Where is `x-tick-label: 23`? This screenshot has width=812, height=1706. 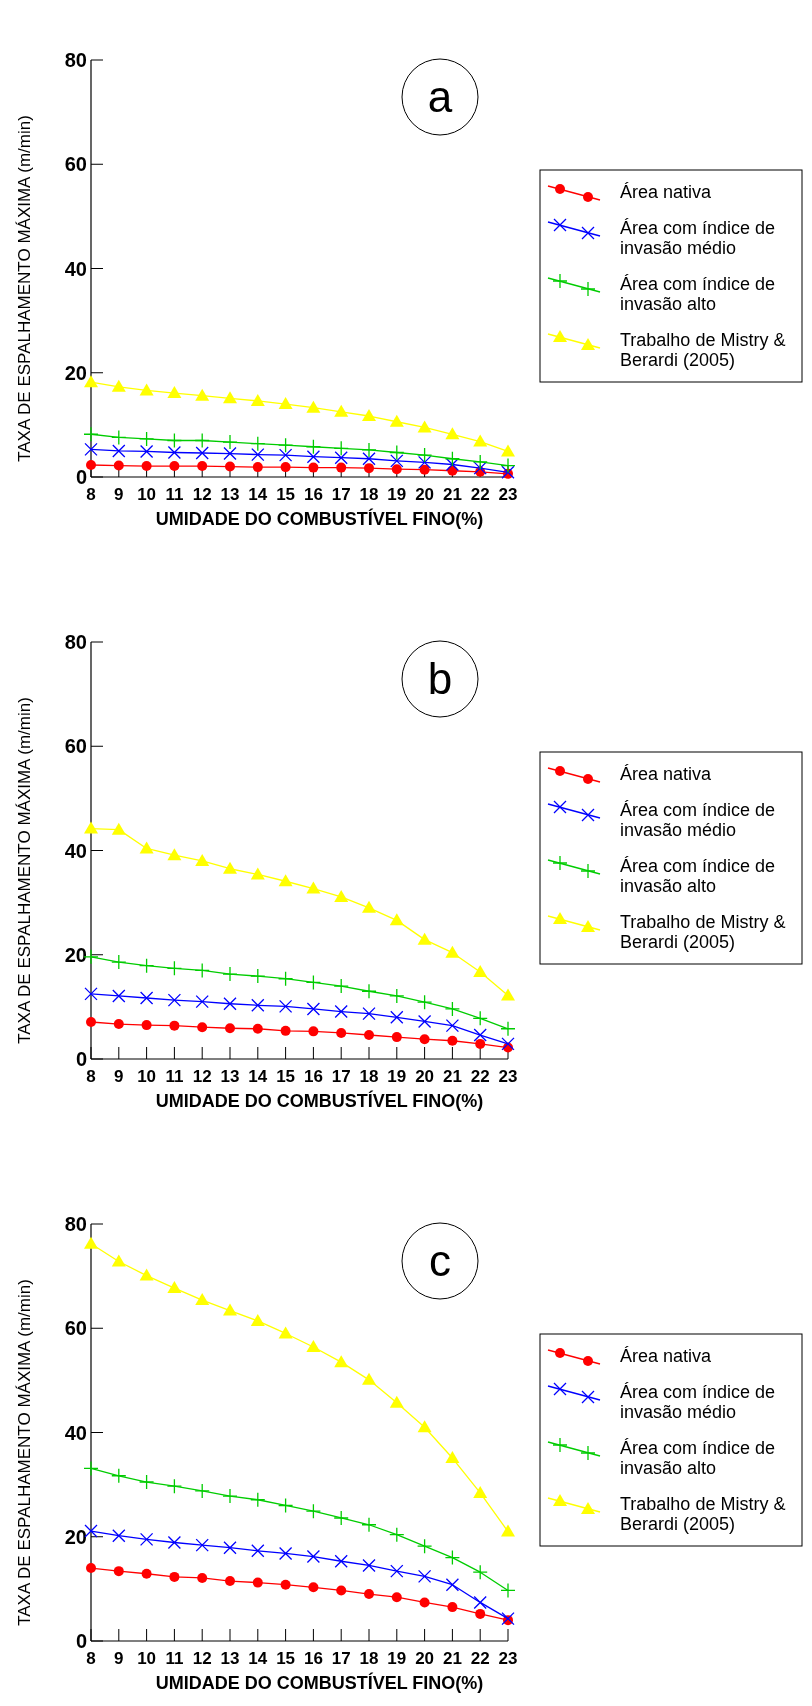
x-tick-label: 23 is located at coordinates (508, 494).